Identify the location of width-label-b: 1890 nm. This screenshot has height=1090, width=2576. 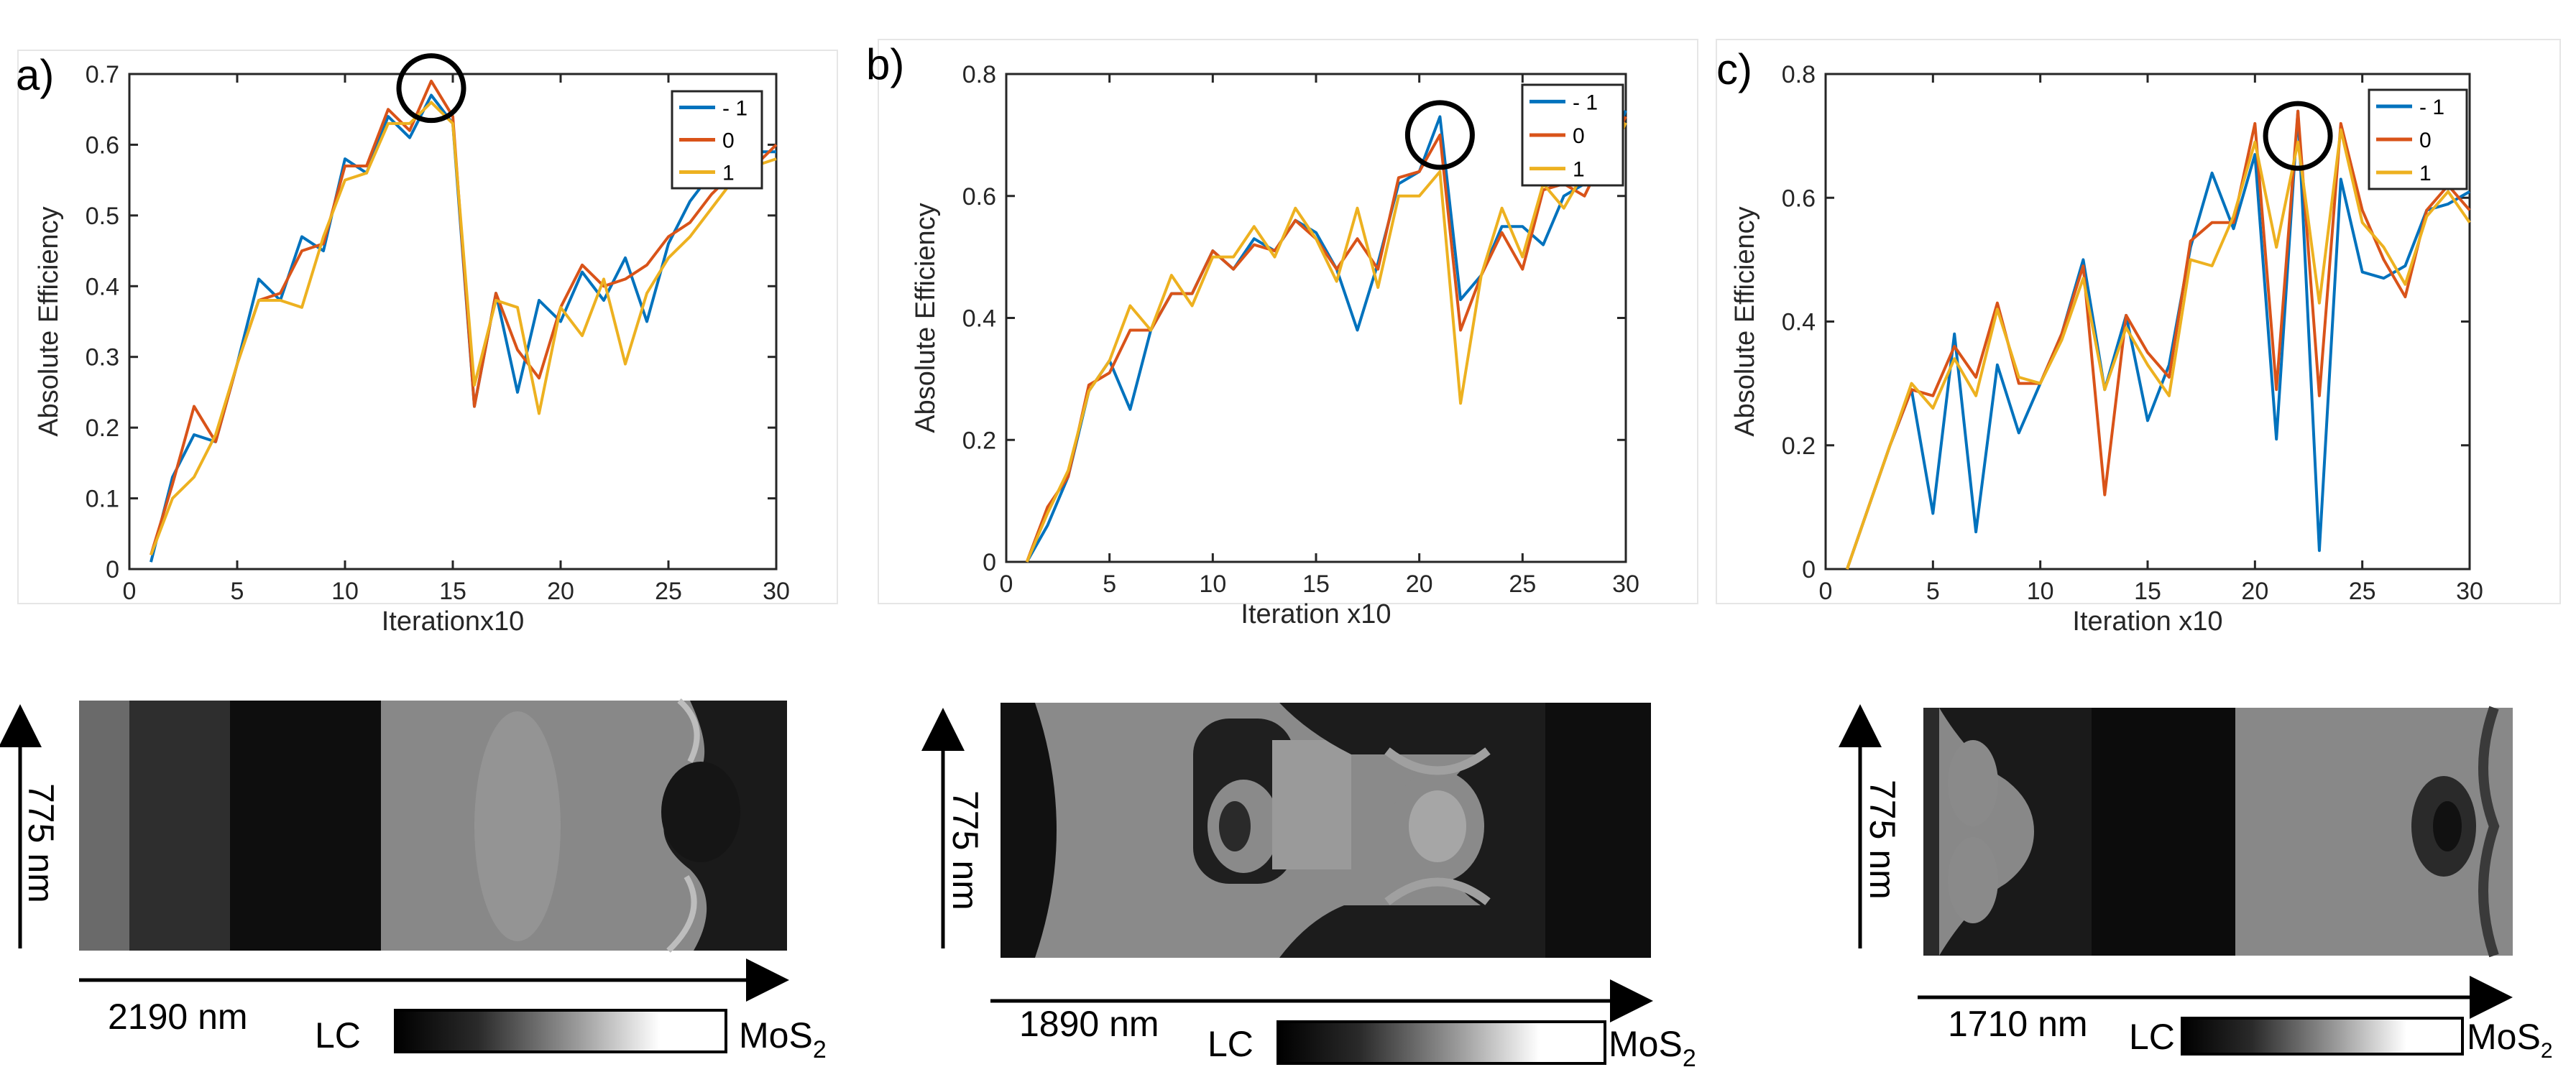
(1089, 1024).